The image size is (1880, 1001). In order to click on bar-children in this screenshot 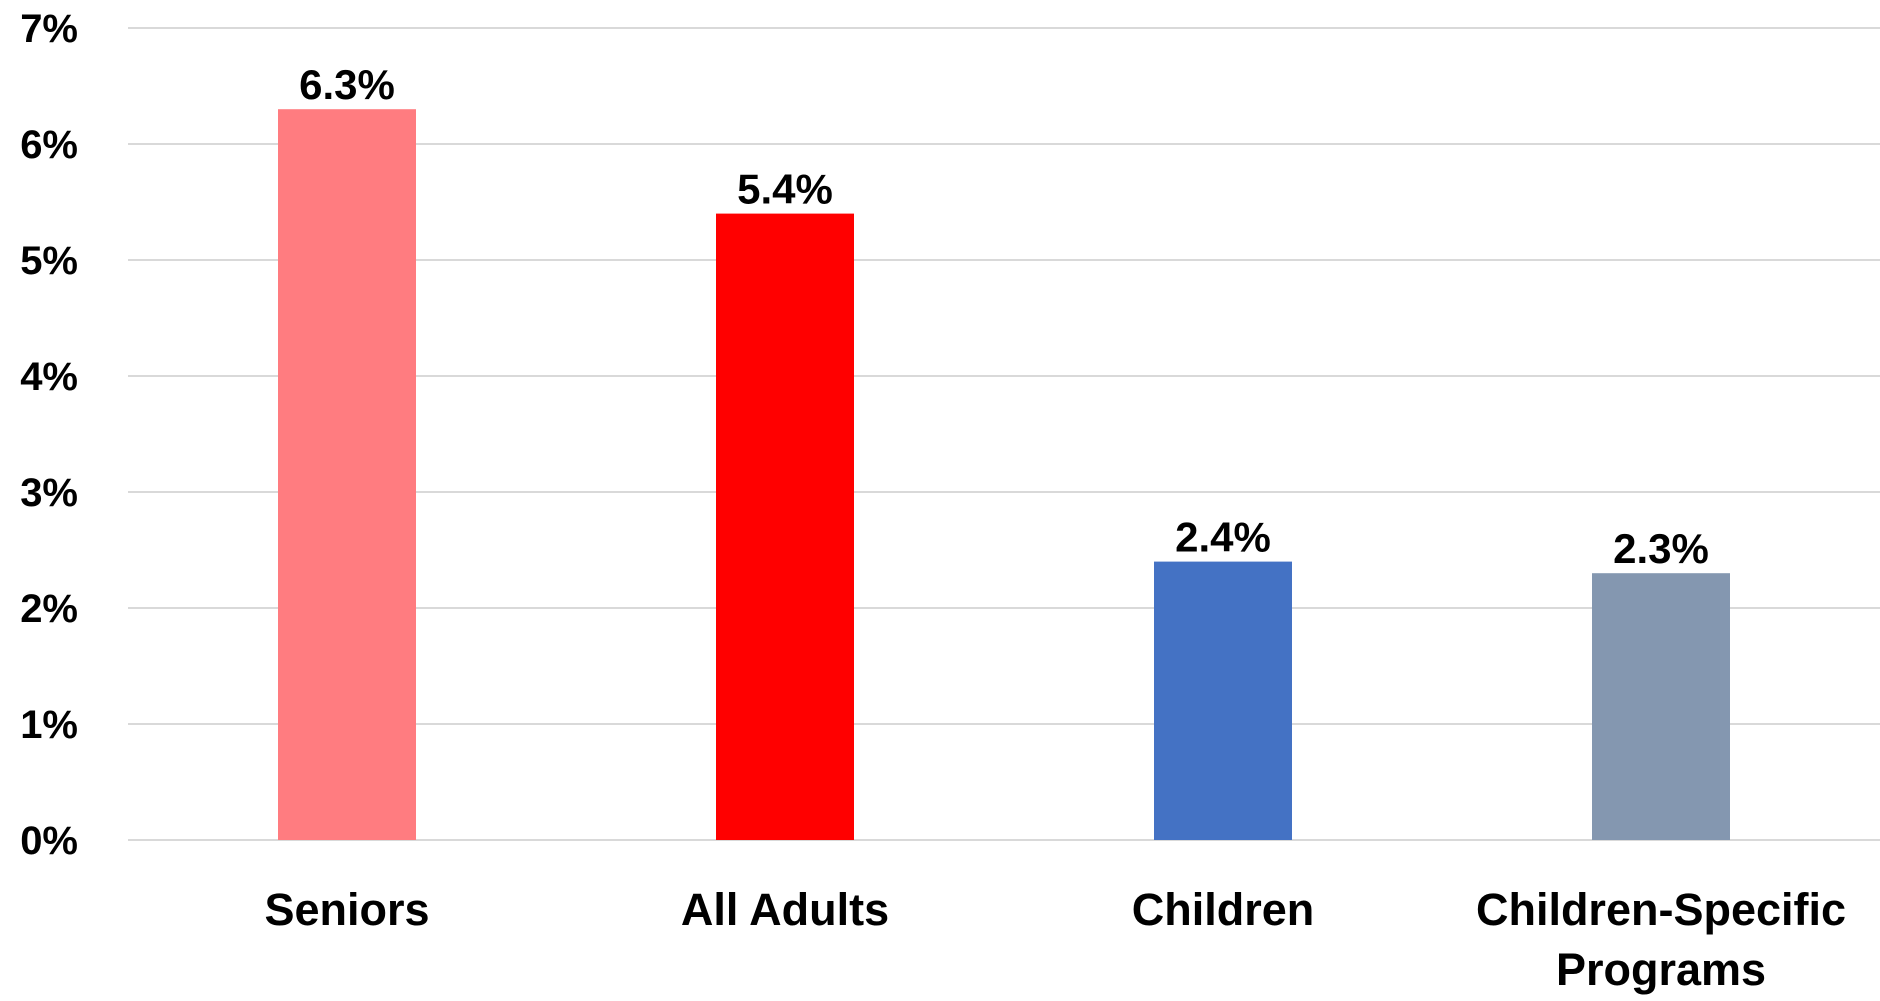, I will do `click(1223, 701)`.